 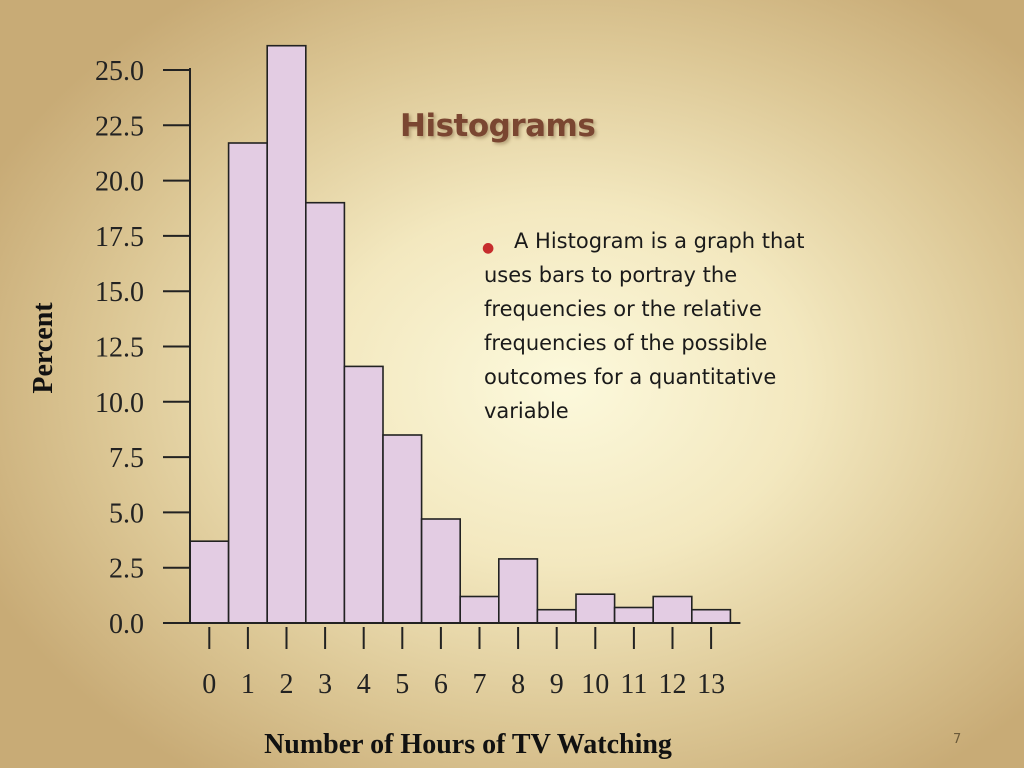 I want to click on x-tick-label: 2, so click(x=287, y=684).